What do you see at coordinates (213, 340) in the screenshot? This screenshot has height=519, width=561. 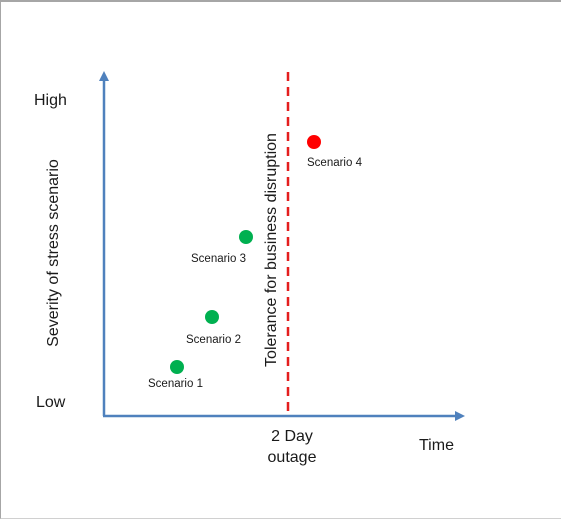 I see `scenario-2-label: Scenario 2` at bounding box center [213, 340].